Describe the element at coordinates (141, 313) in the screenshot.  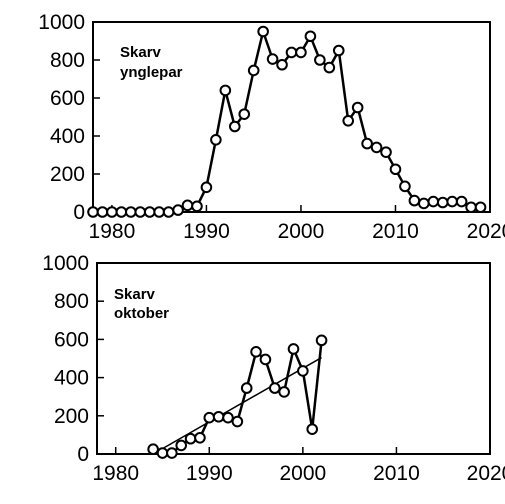
I see `panel-label-line-2: oktober` at that location.